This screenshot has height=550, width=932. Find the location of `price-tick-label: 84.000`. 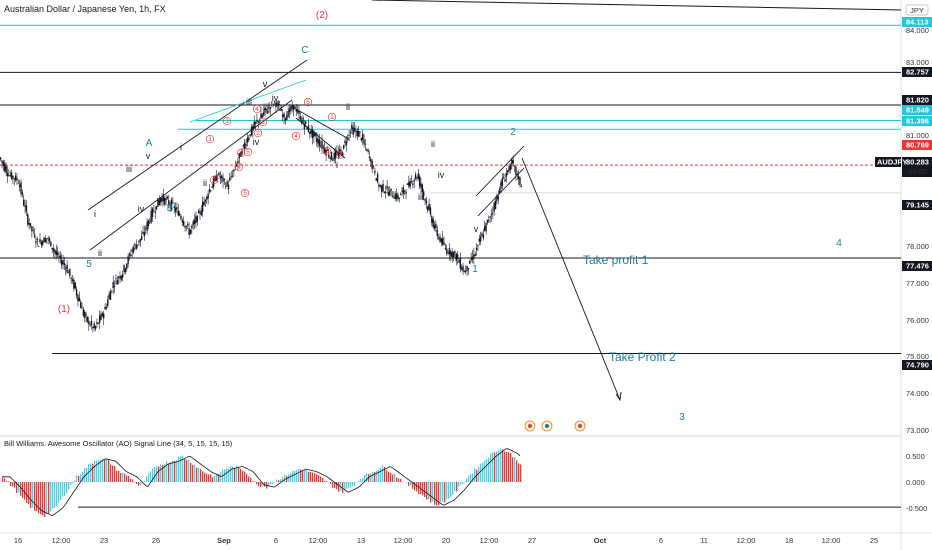

price-tick-label: 84.000 is located at coordinates (917, 30).